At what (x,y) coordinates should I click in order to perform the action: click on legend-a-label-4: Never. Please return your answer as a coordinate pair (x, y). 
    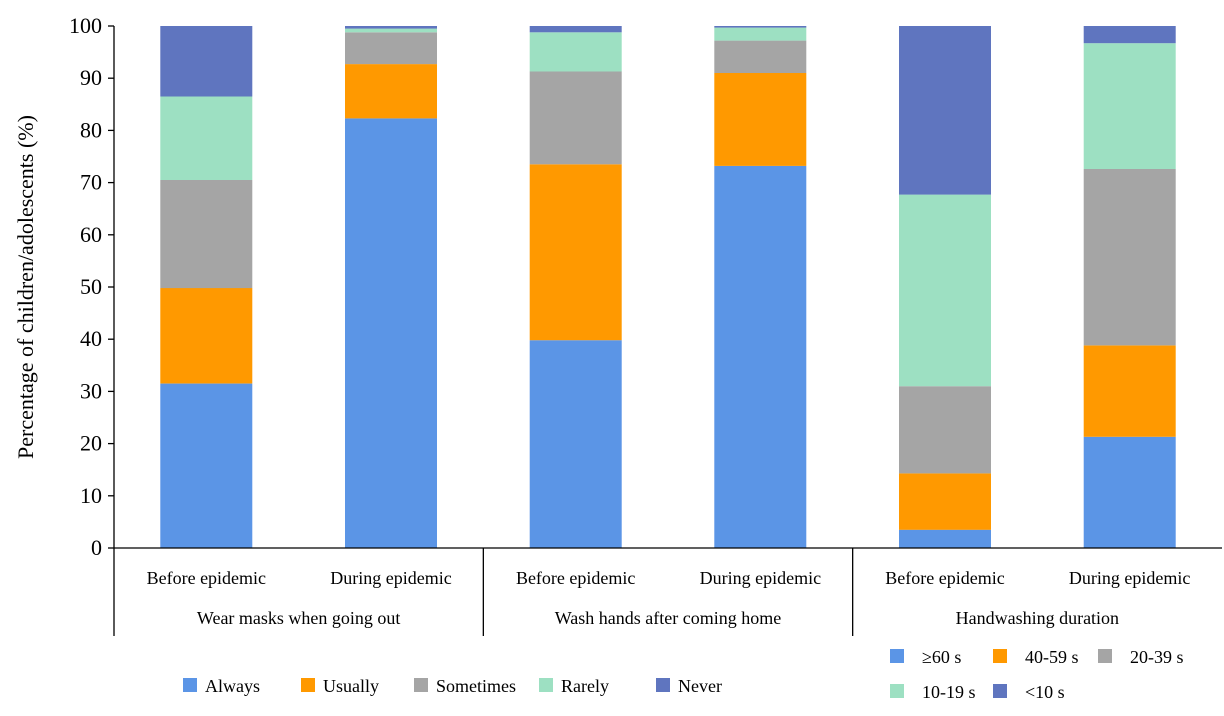
    Looking at the image, I should click on (700, 686).